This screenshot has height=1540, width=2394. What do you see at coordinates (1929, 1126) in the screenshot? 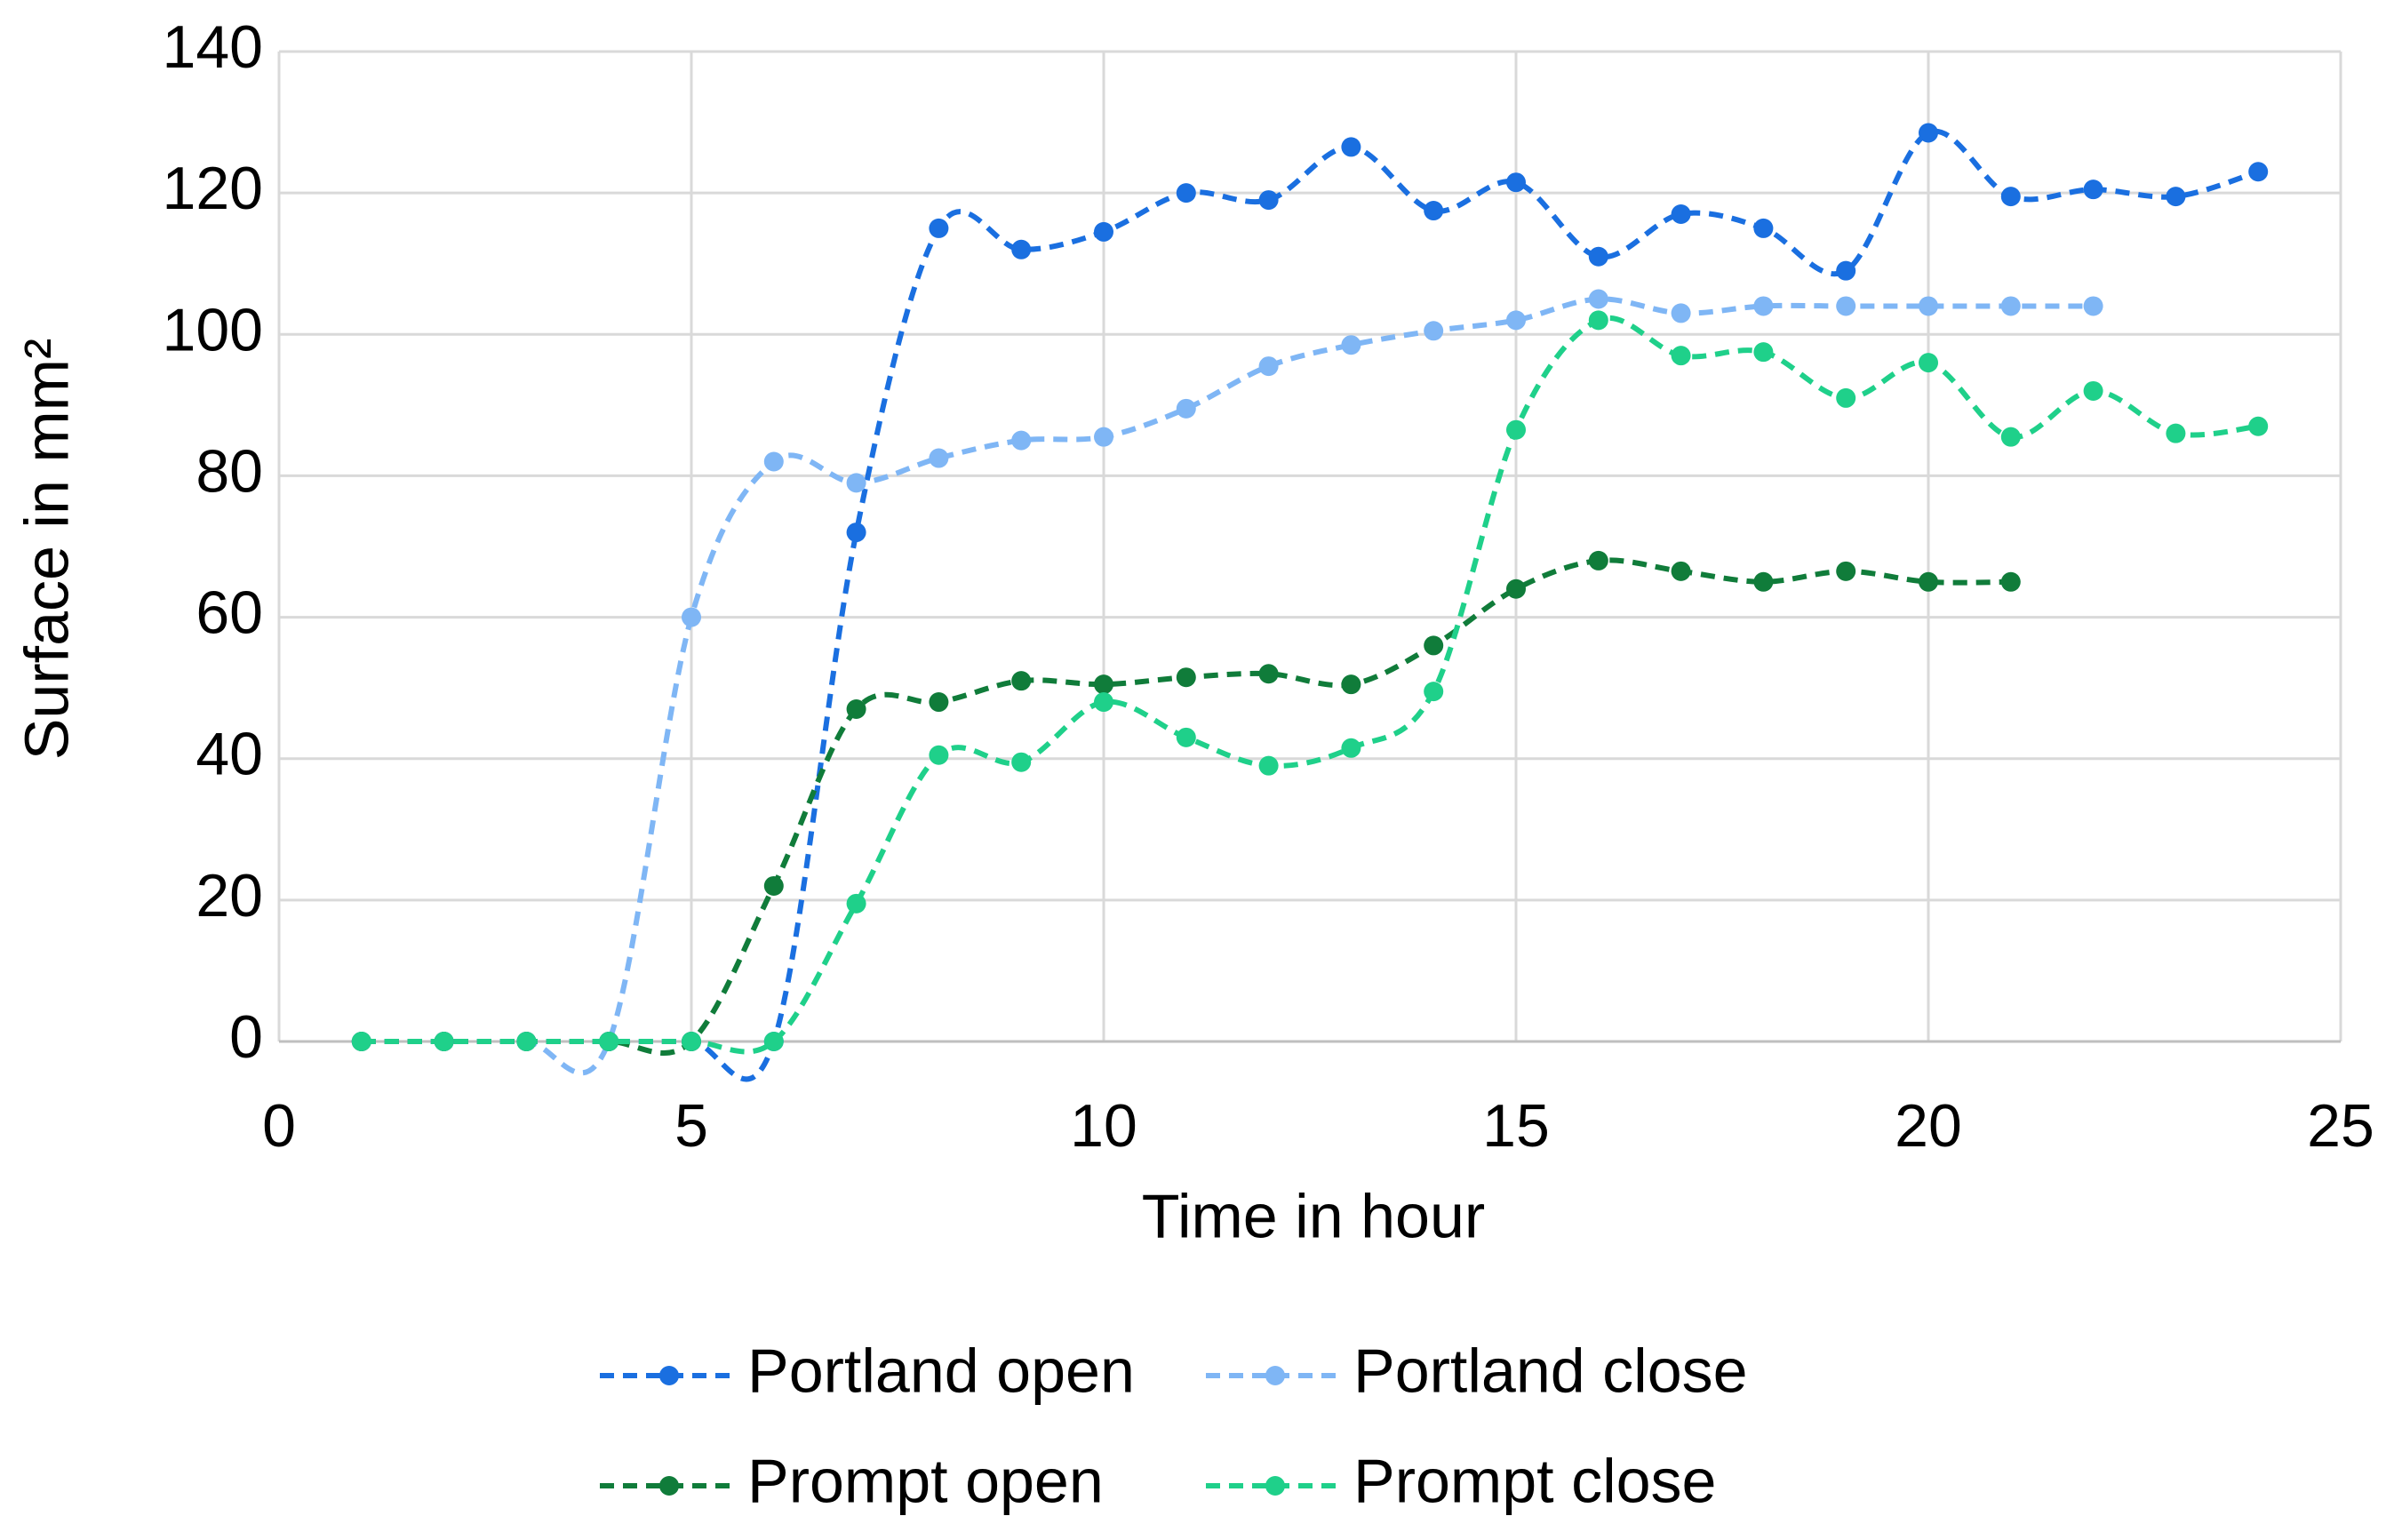
I see `x-tick-label: 20` at bounding box center [1929, 1126].